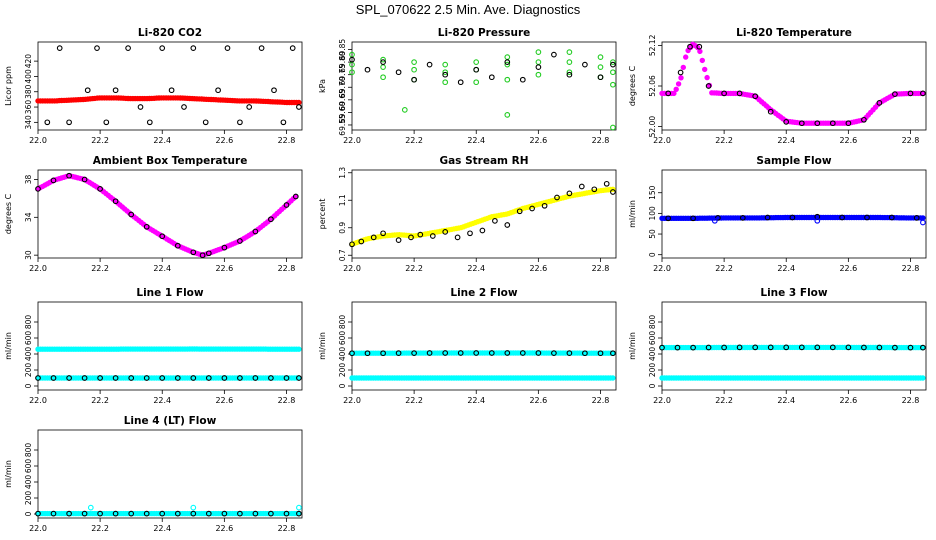  Describe the element at coordinates (167, 215) in the screenshot. I see `series-ambient-high-rate` at that location.